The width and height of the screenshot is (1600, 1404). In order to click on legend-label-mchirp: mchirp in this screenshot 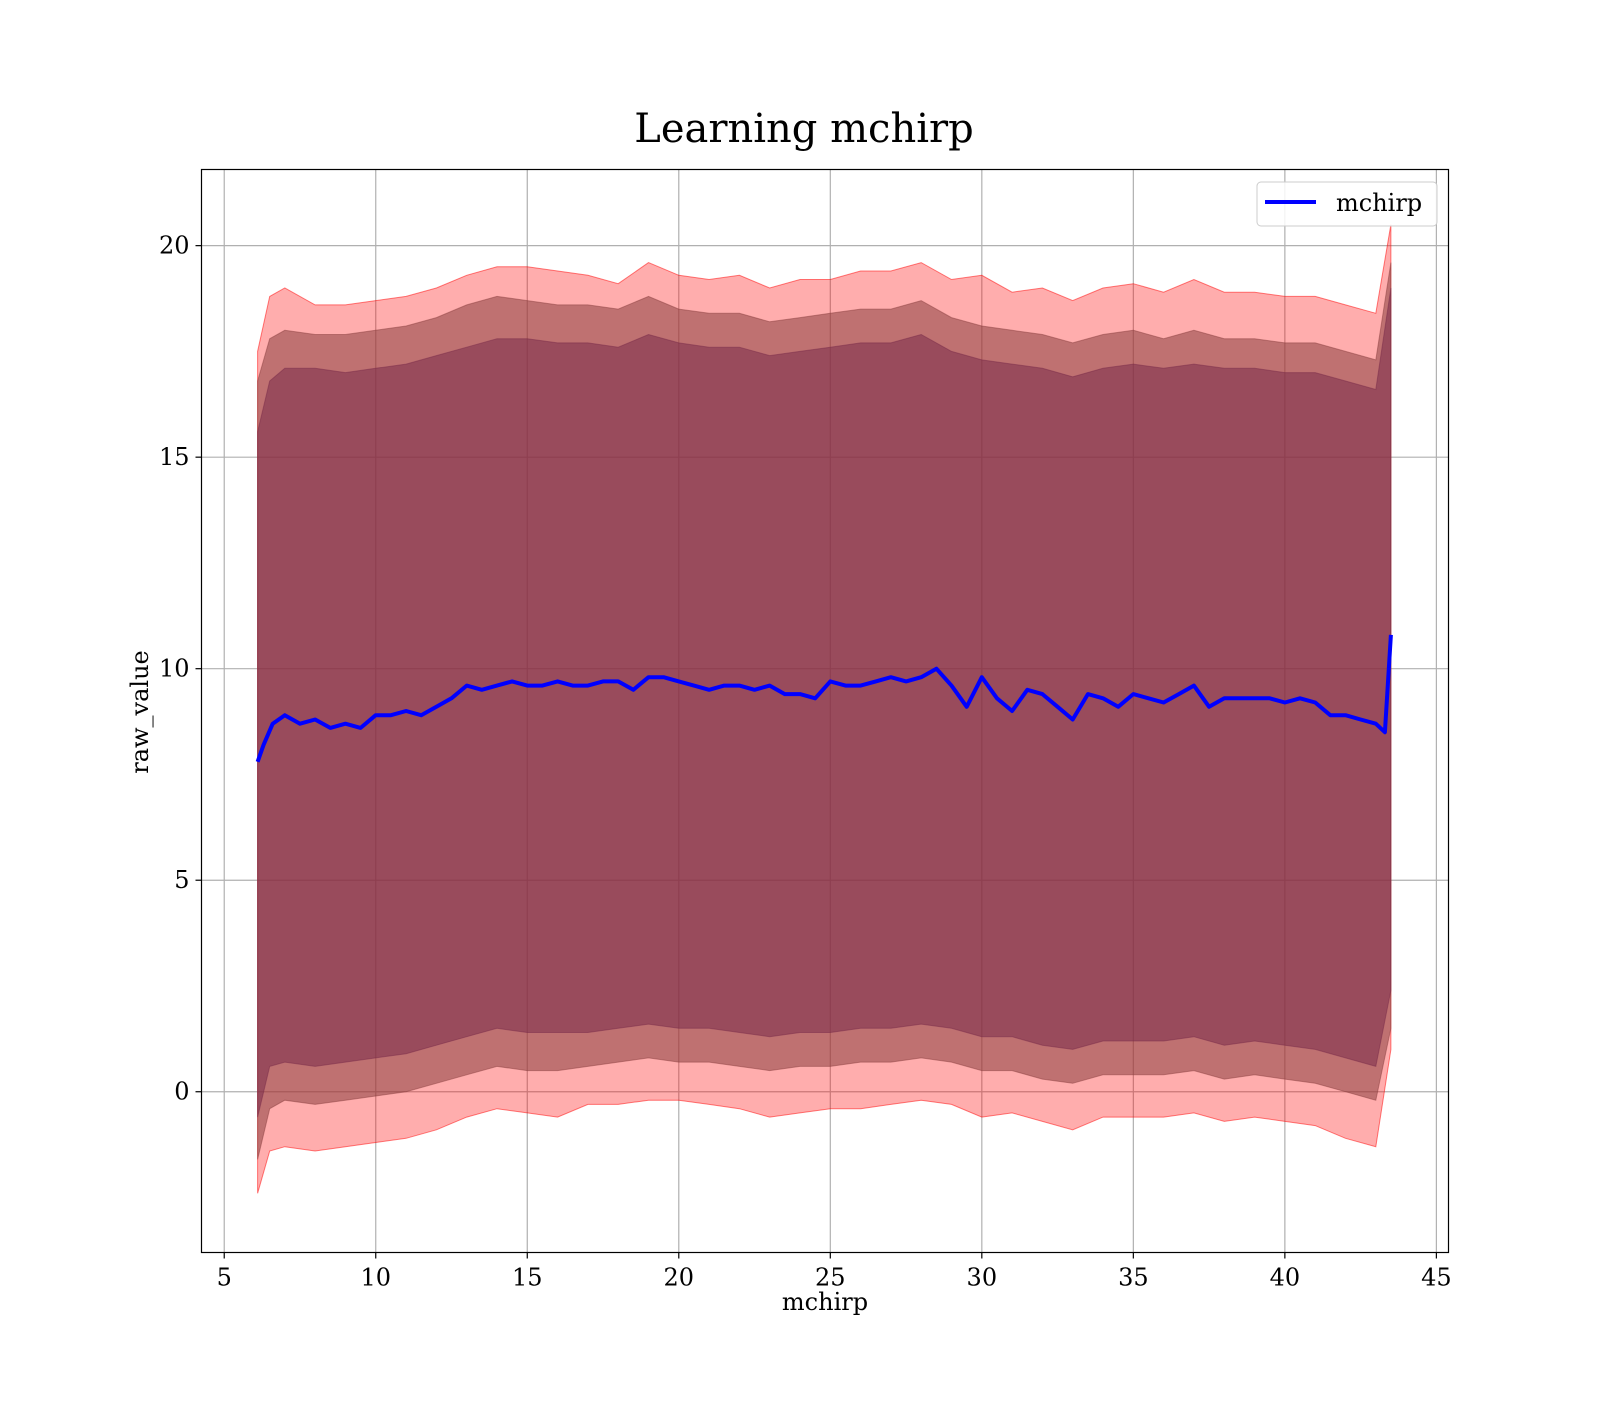, I will do `click(1379, 203)`.